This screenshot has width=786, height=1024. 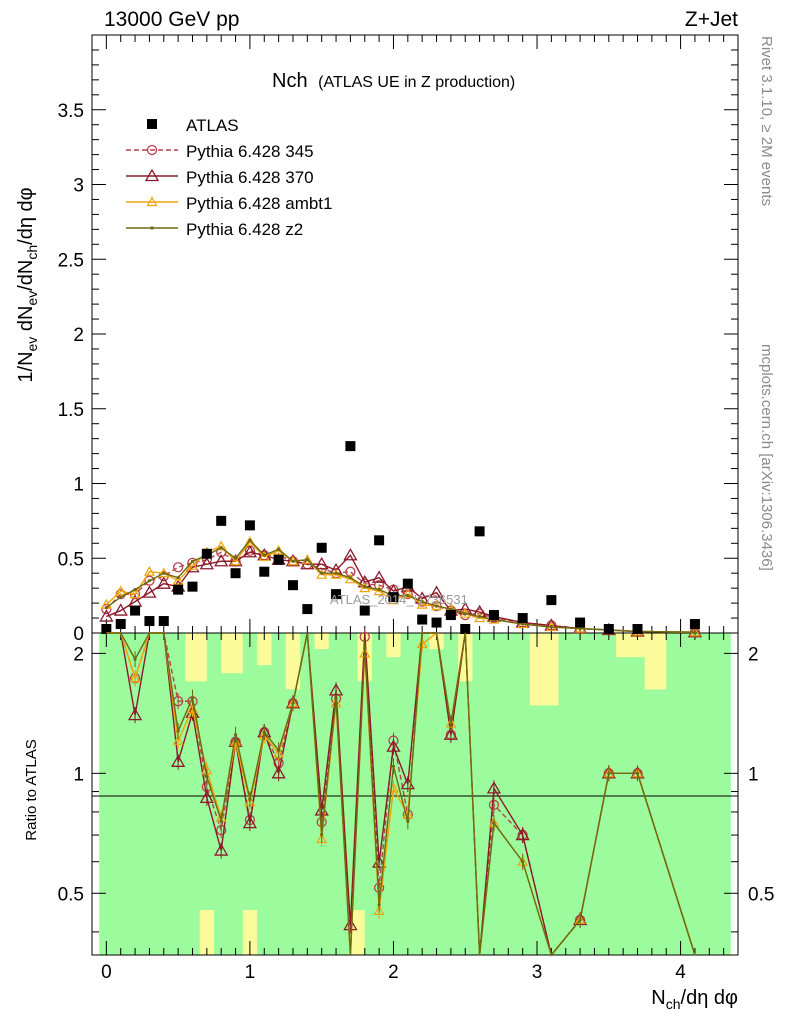 I want to click on y-ratio-tick-label-left-0: 0.5, so click(x=71, y=894).